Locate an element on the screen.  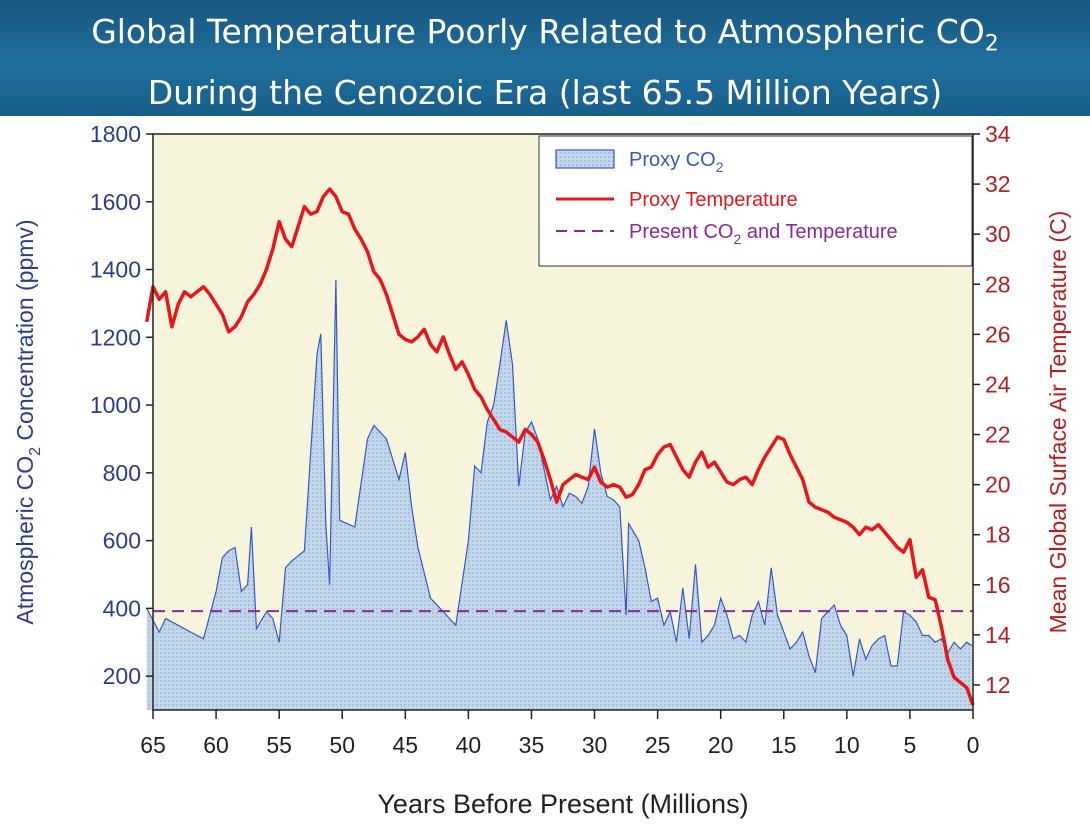
left-axis-title-subscript: 2 is located at coordinates (35, 451).